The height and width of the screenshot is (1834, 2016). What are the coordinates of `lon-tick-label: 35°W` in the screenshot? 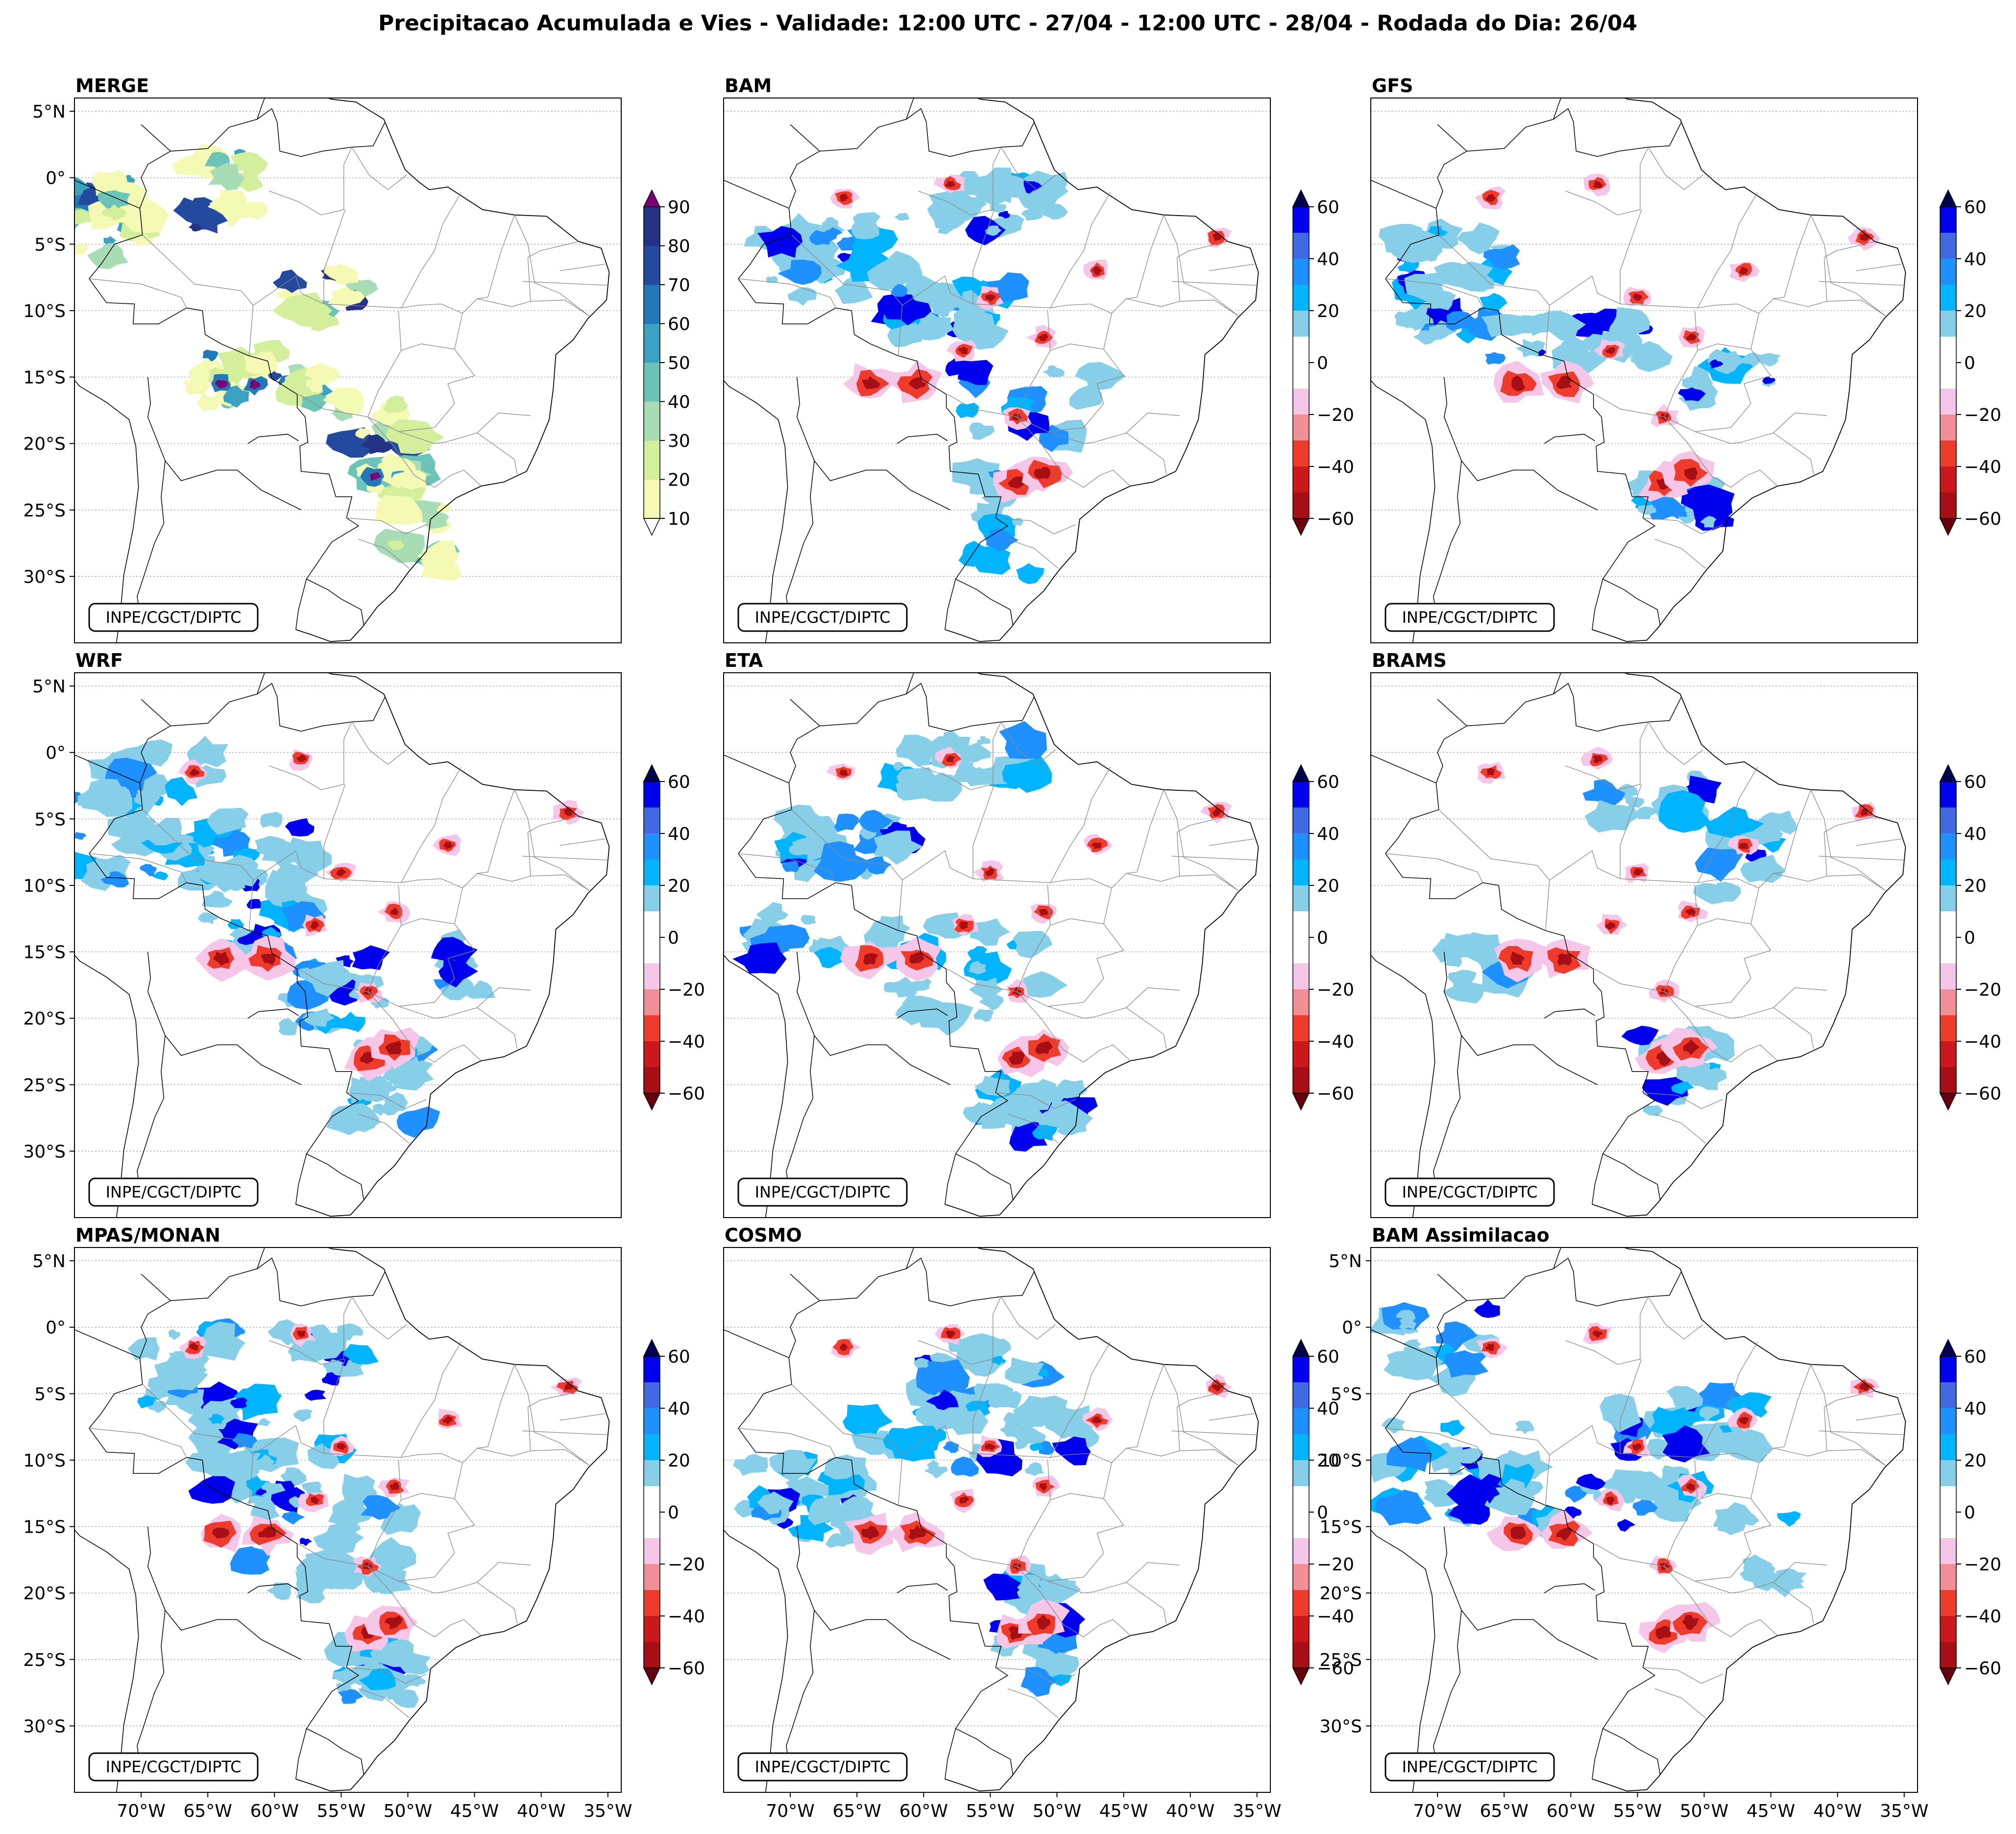 It's located at (607, 1811).